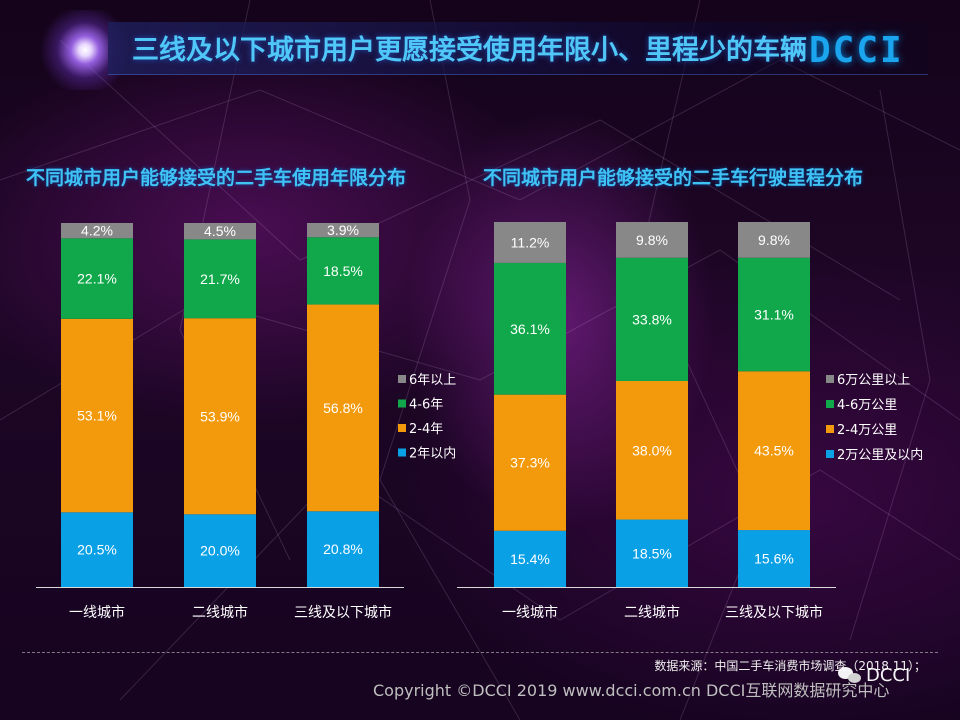 The height and width of the screenshot is (720, 960). What do you see at coordinates (97, 612) in the screenshot?
I see `category-label-age-0: 一线城市` at bounding box center [97, 612].